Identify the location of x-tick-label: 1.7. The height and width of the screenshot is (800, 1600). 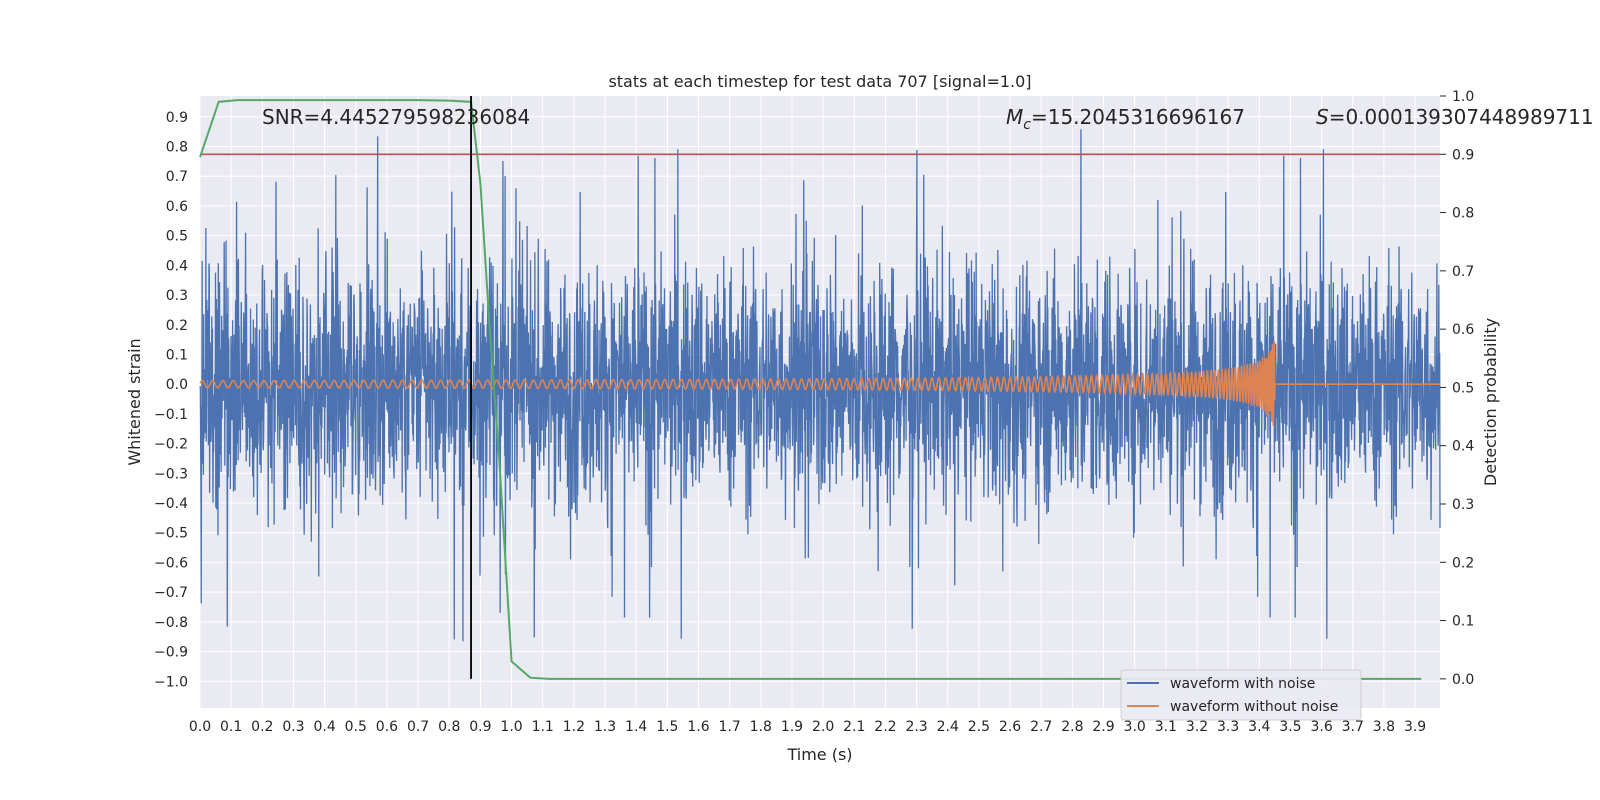
(730, 727).